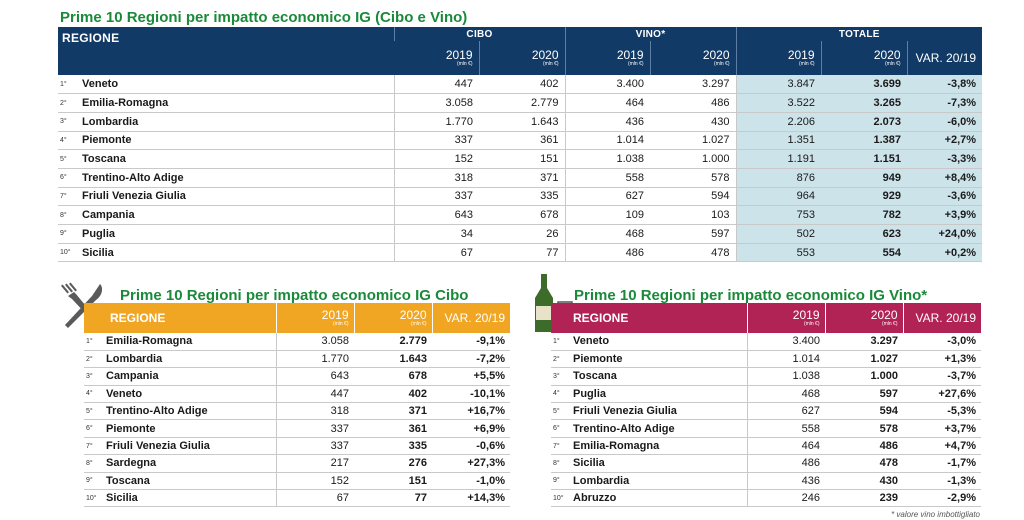 Image resolution: width=1024 pixels, height=520 pixels. Describe the element at coordinates (471, 359) in the screenshot. I see `var-value: -7,2%` at that location.